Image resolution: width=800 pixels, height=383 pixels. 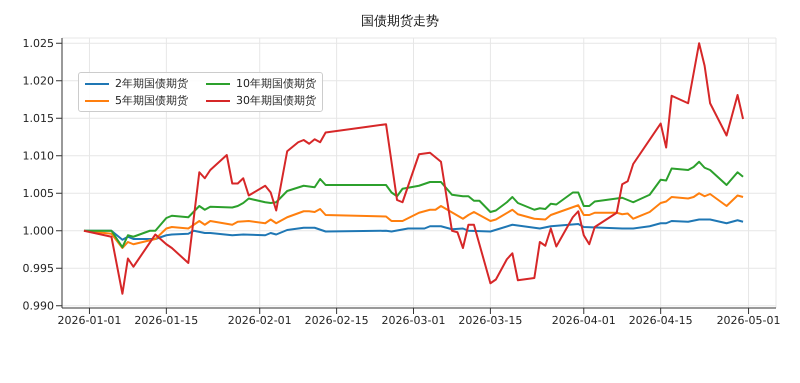 I want to click on y-tick-label: 0.990, so click(x=38, y=306).